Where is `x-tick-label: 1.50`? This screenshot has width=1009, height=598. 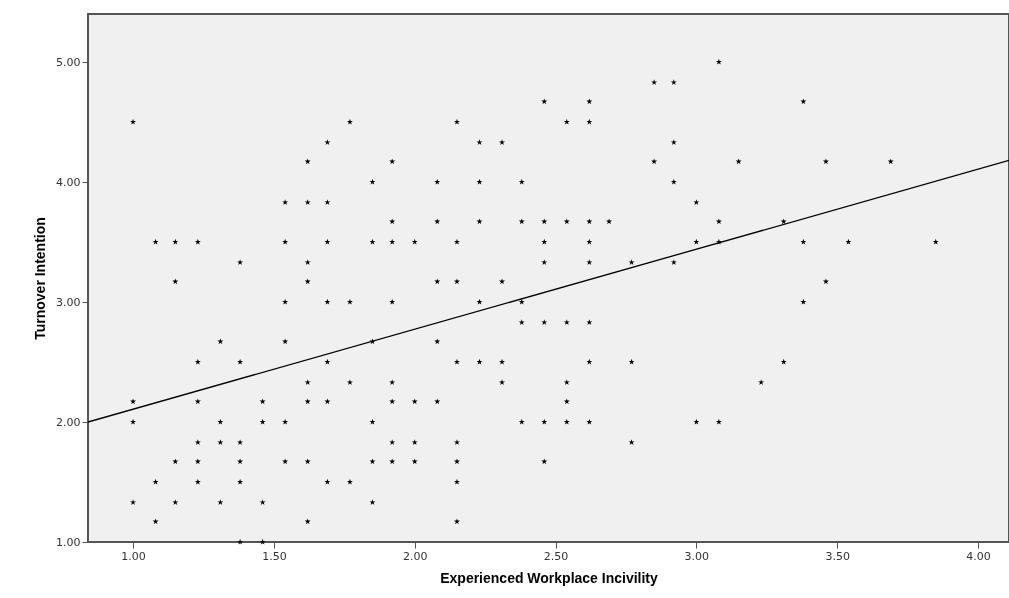
x-tick-label: 1.50 is located at coordinates (274, 556).